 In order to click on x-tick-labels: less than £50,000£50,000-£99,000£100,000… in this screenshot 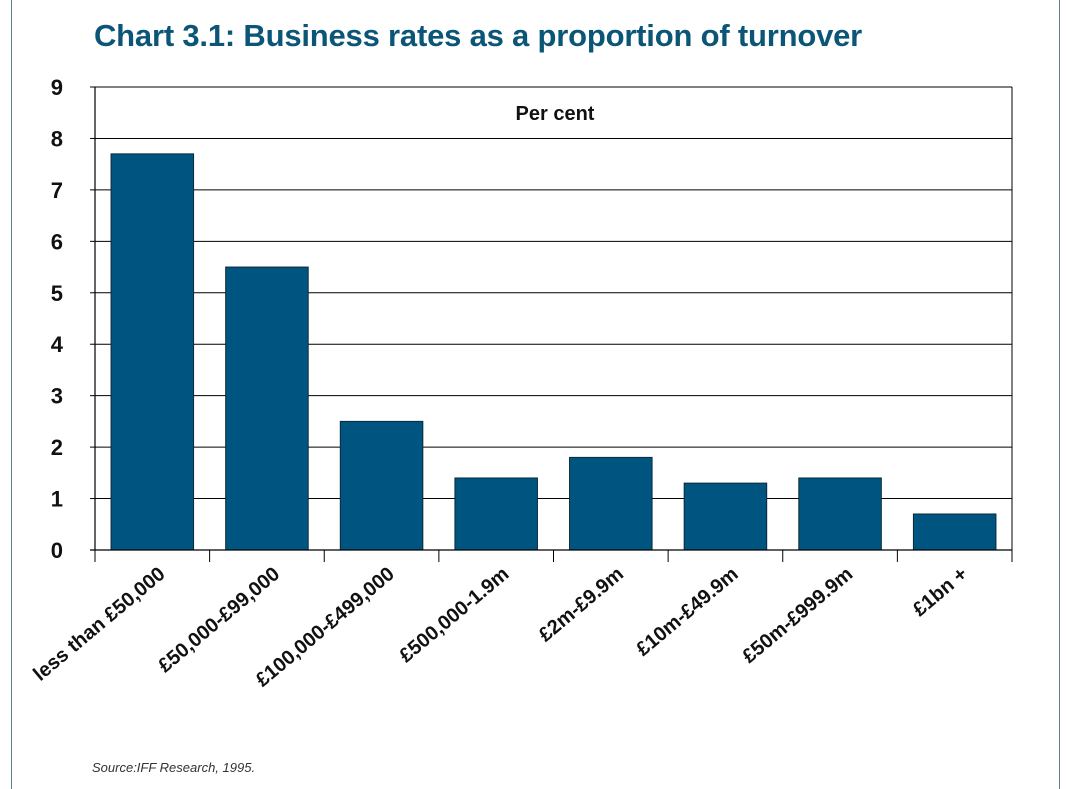, I will do `click(500, 627)`.